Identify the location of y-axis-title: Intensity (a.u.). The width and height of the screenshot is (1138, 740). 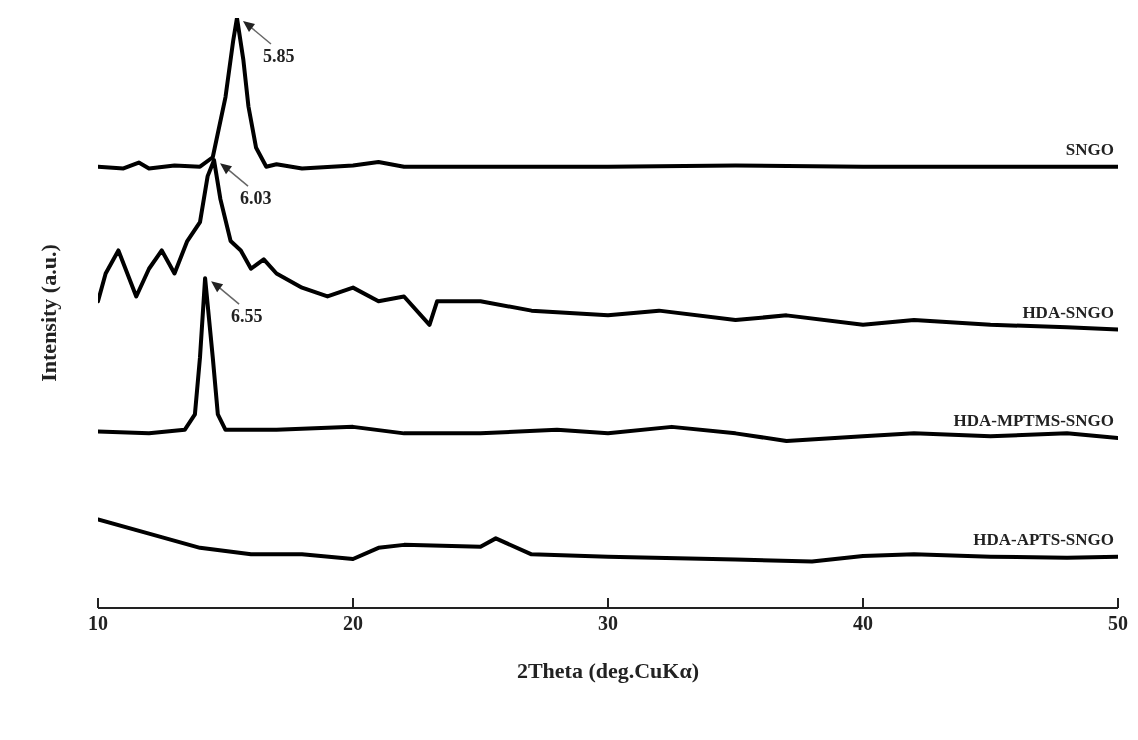
(48, 313).